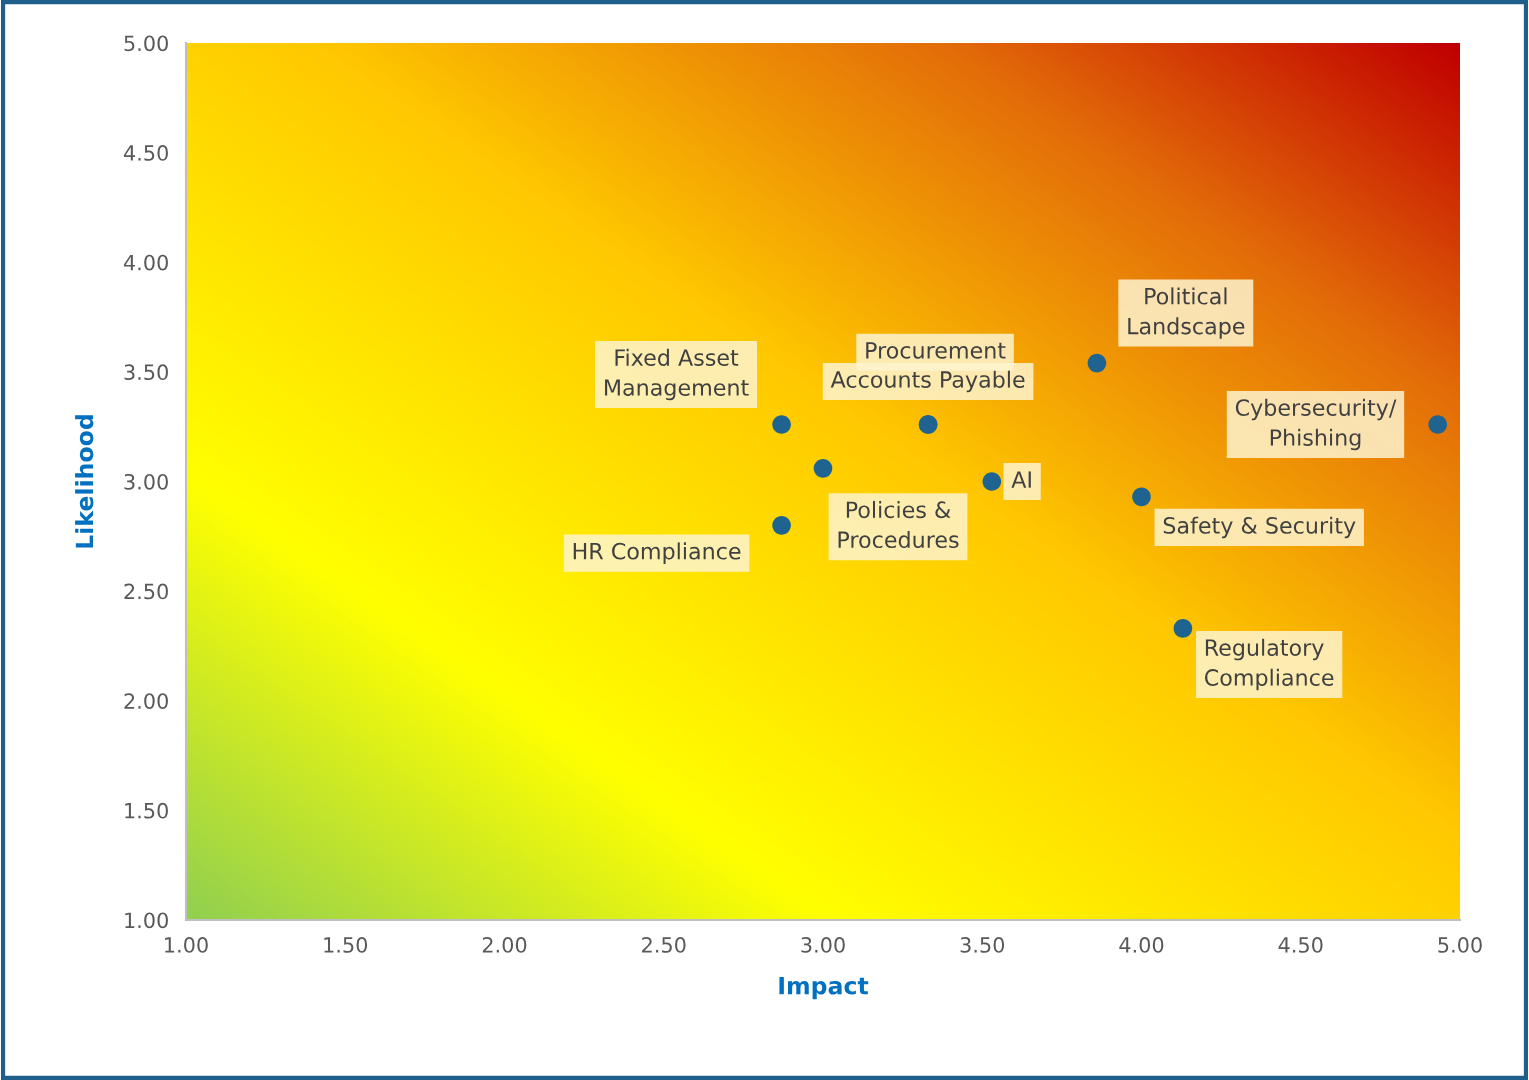  Describe the element at coordinates (346, 945) in the screenshot. I see `x-tick-label: 1.50` at that location.